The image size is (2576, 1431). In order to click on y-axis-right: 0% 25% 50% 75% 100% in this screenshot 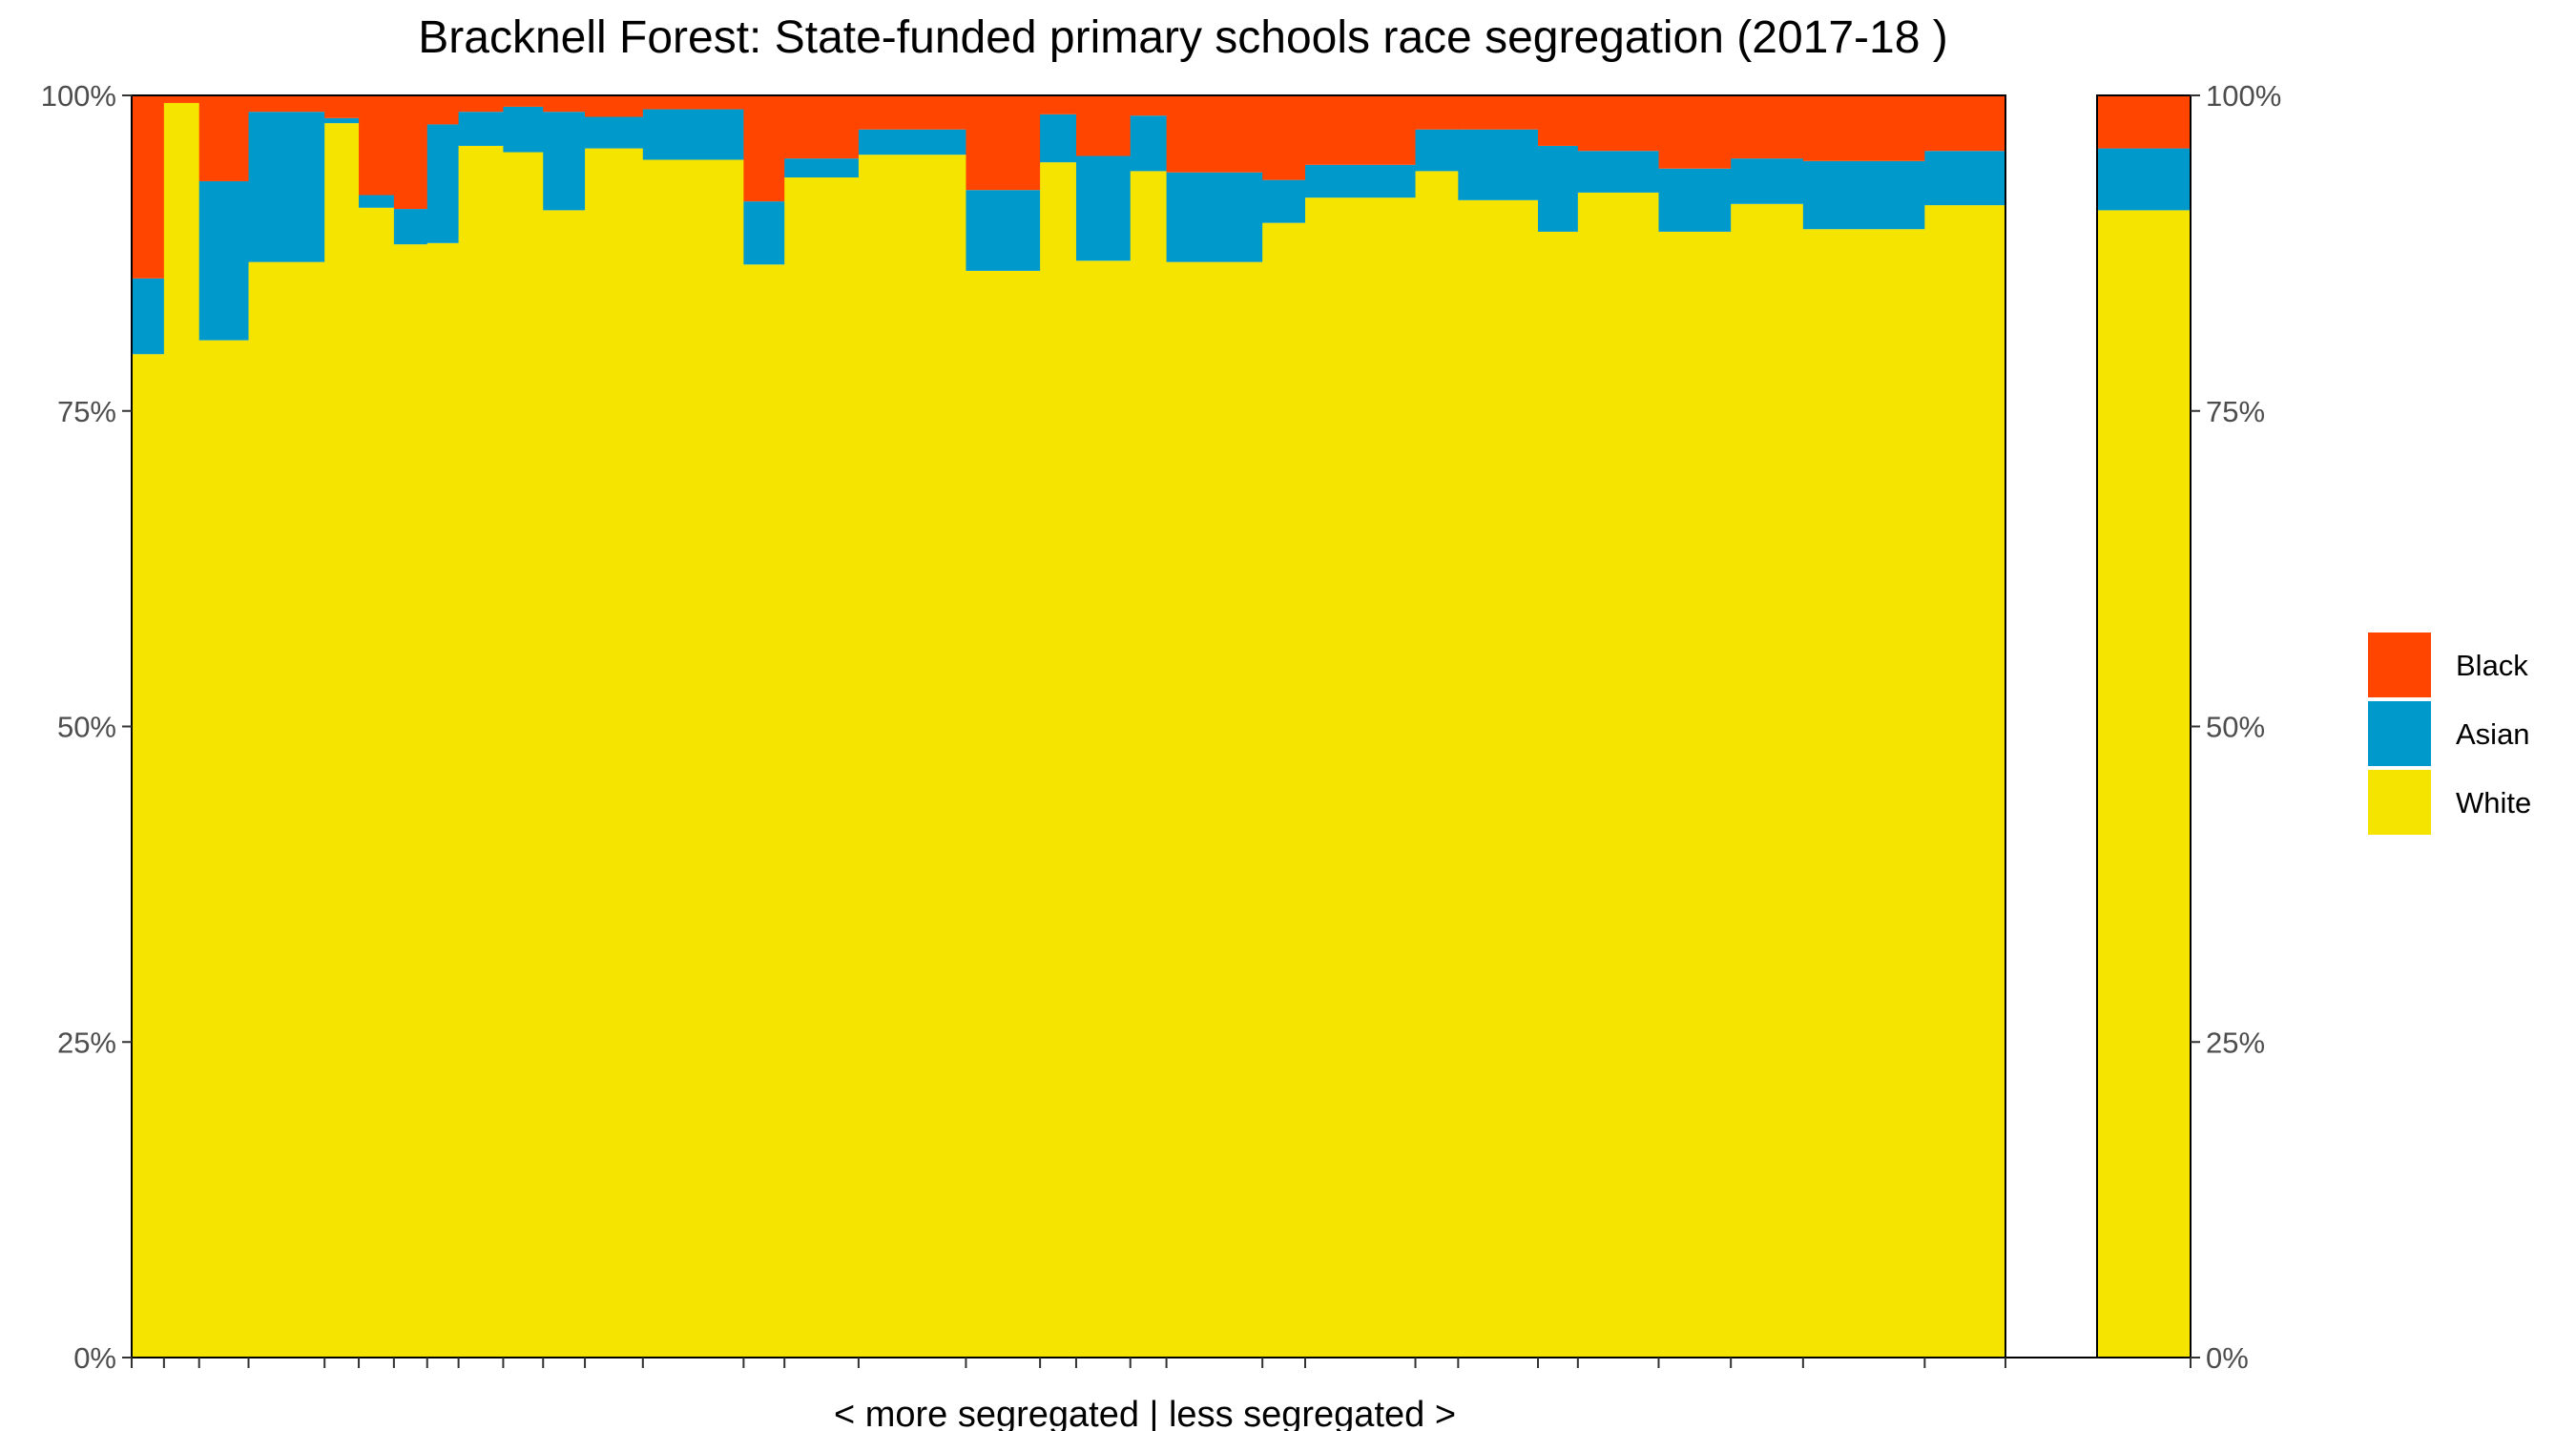, I will do `click(2236, 727)`.